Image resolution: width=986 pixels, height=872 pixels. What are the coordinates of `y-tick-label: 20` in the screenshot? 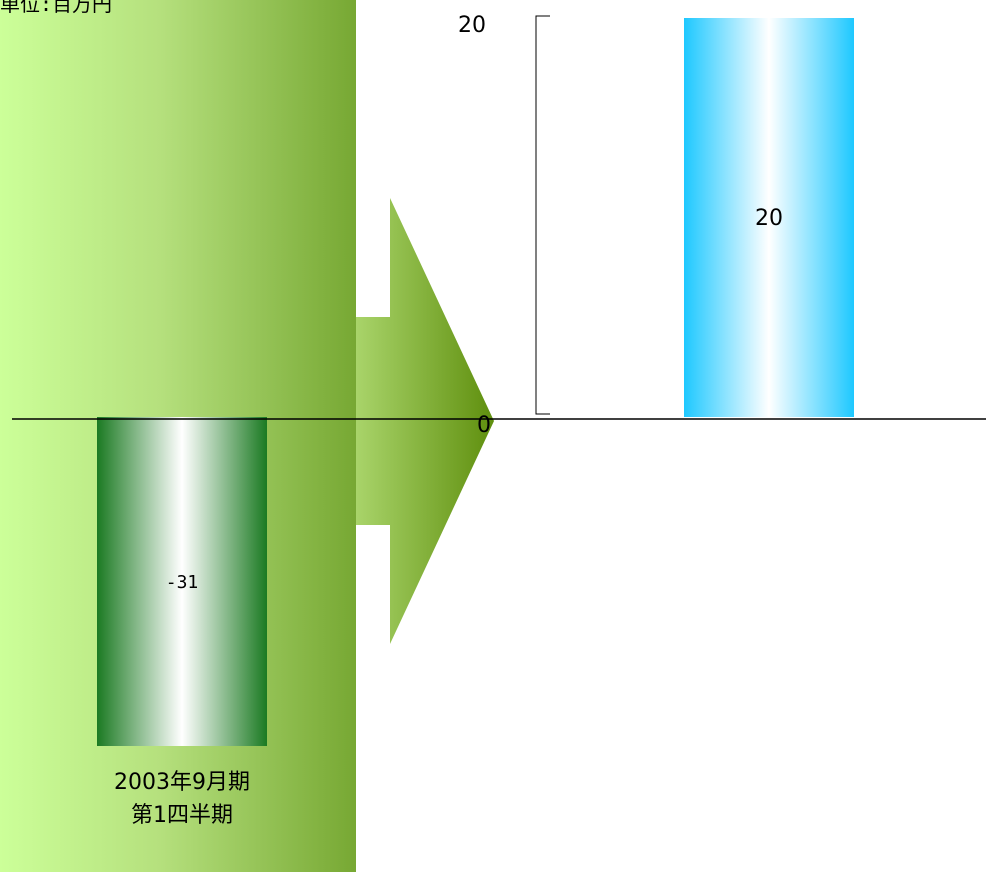 It's located at (472, 25).